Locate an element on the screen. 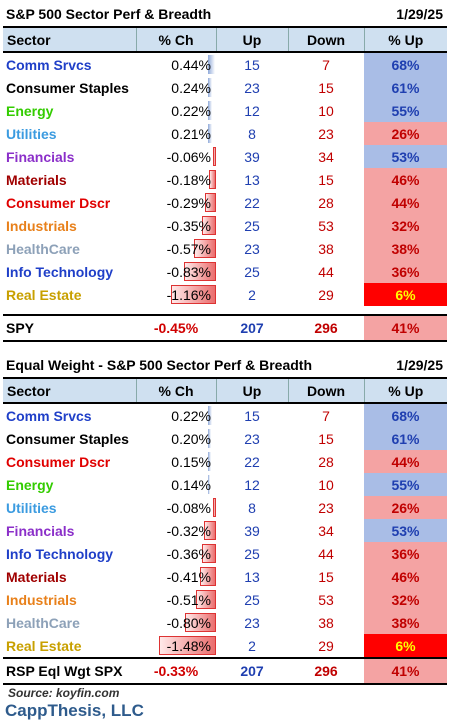 Image resolution: width=451 pixels, height=724 pixels. pct-change-cell: -0.36% is located at coordinates (176, 553).